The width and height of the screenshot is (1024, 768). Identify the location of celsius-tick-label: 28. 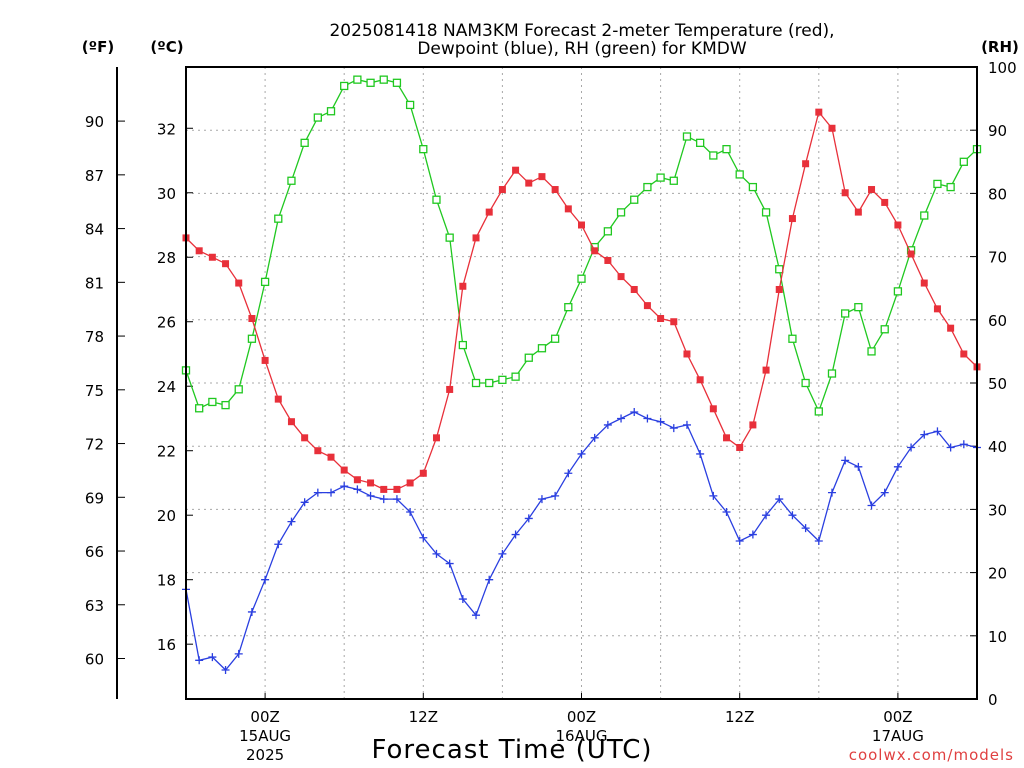
(166, 258).